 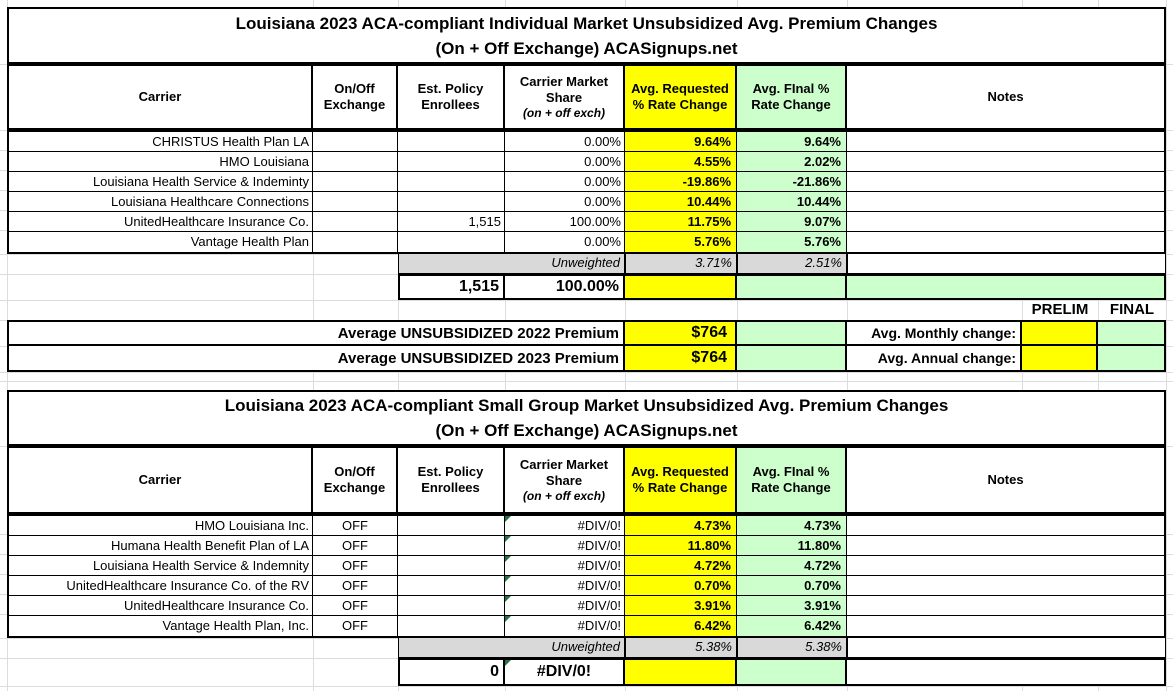 I want to click on unweighted-requested-cell: 3.71%, so click(x=681, y=264).